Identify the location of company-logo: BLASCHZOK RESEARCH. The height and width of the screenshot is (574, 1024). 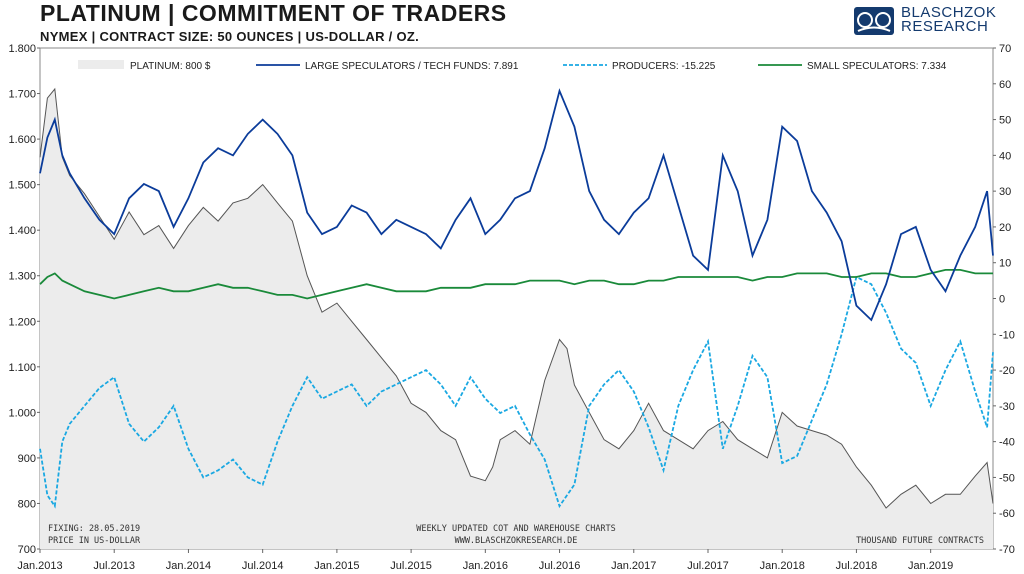
(933, 21).